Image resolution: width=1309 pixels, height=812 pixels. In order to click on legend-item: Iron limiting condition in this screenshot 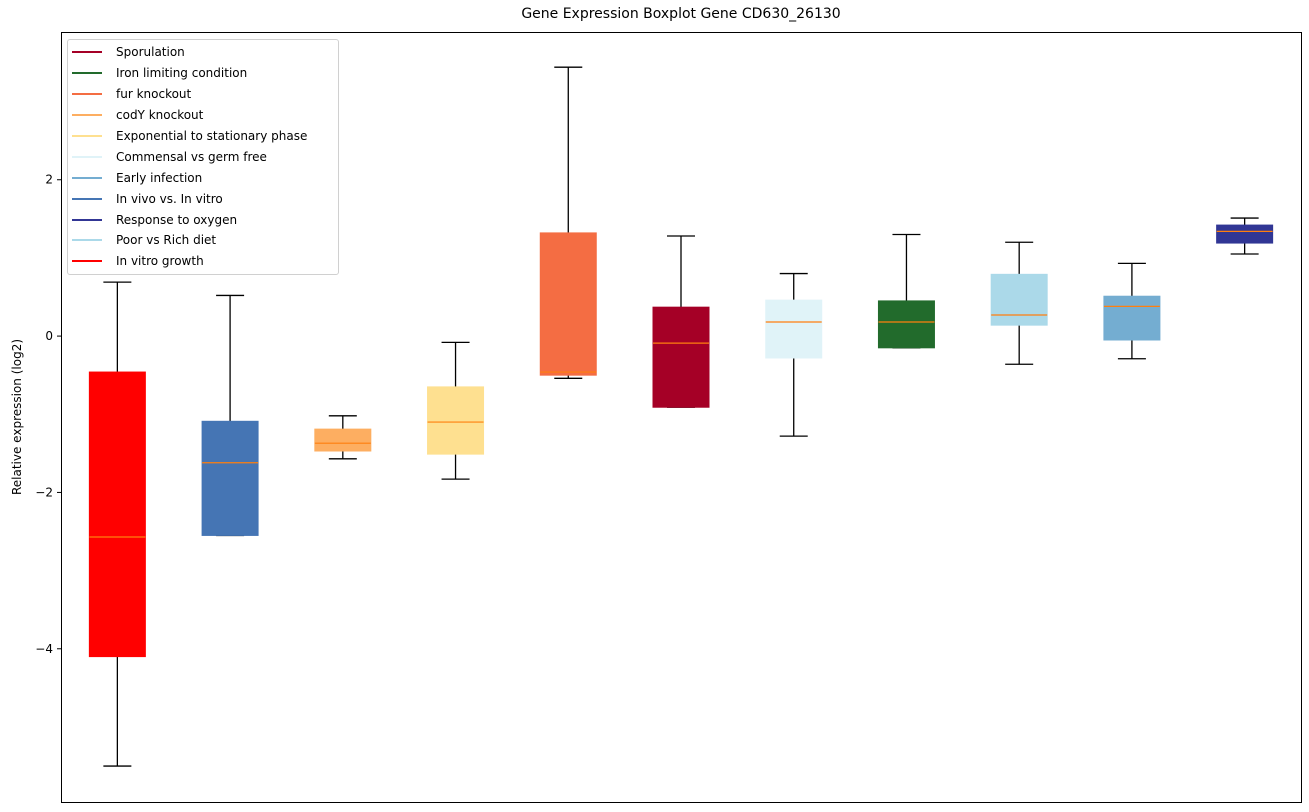, I will do `click(203, 73)`.